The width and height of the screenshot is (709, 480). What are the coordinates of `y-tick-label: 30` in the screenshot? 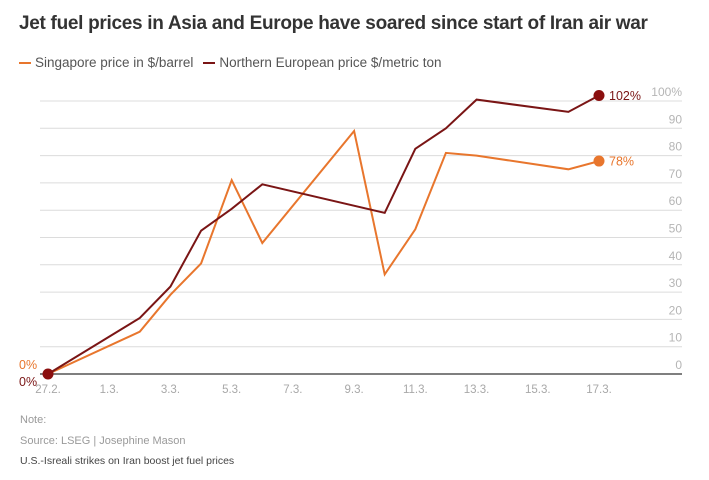 It's located at (676, 283).